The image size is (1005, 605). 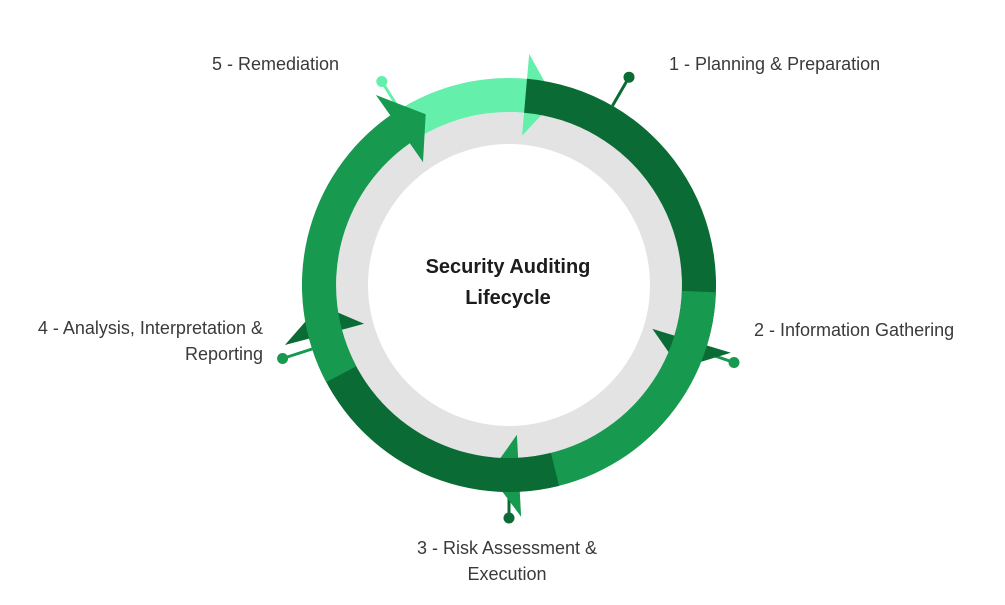 What do you see at coordinates (627, 223) in the screenshot?
I see `stage-1-arrow` at bounding box center [627, 223].